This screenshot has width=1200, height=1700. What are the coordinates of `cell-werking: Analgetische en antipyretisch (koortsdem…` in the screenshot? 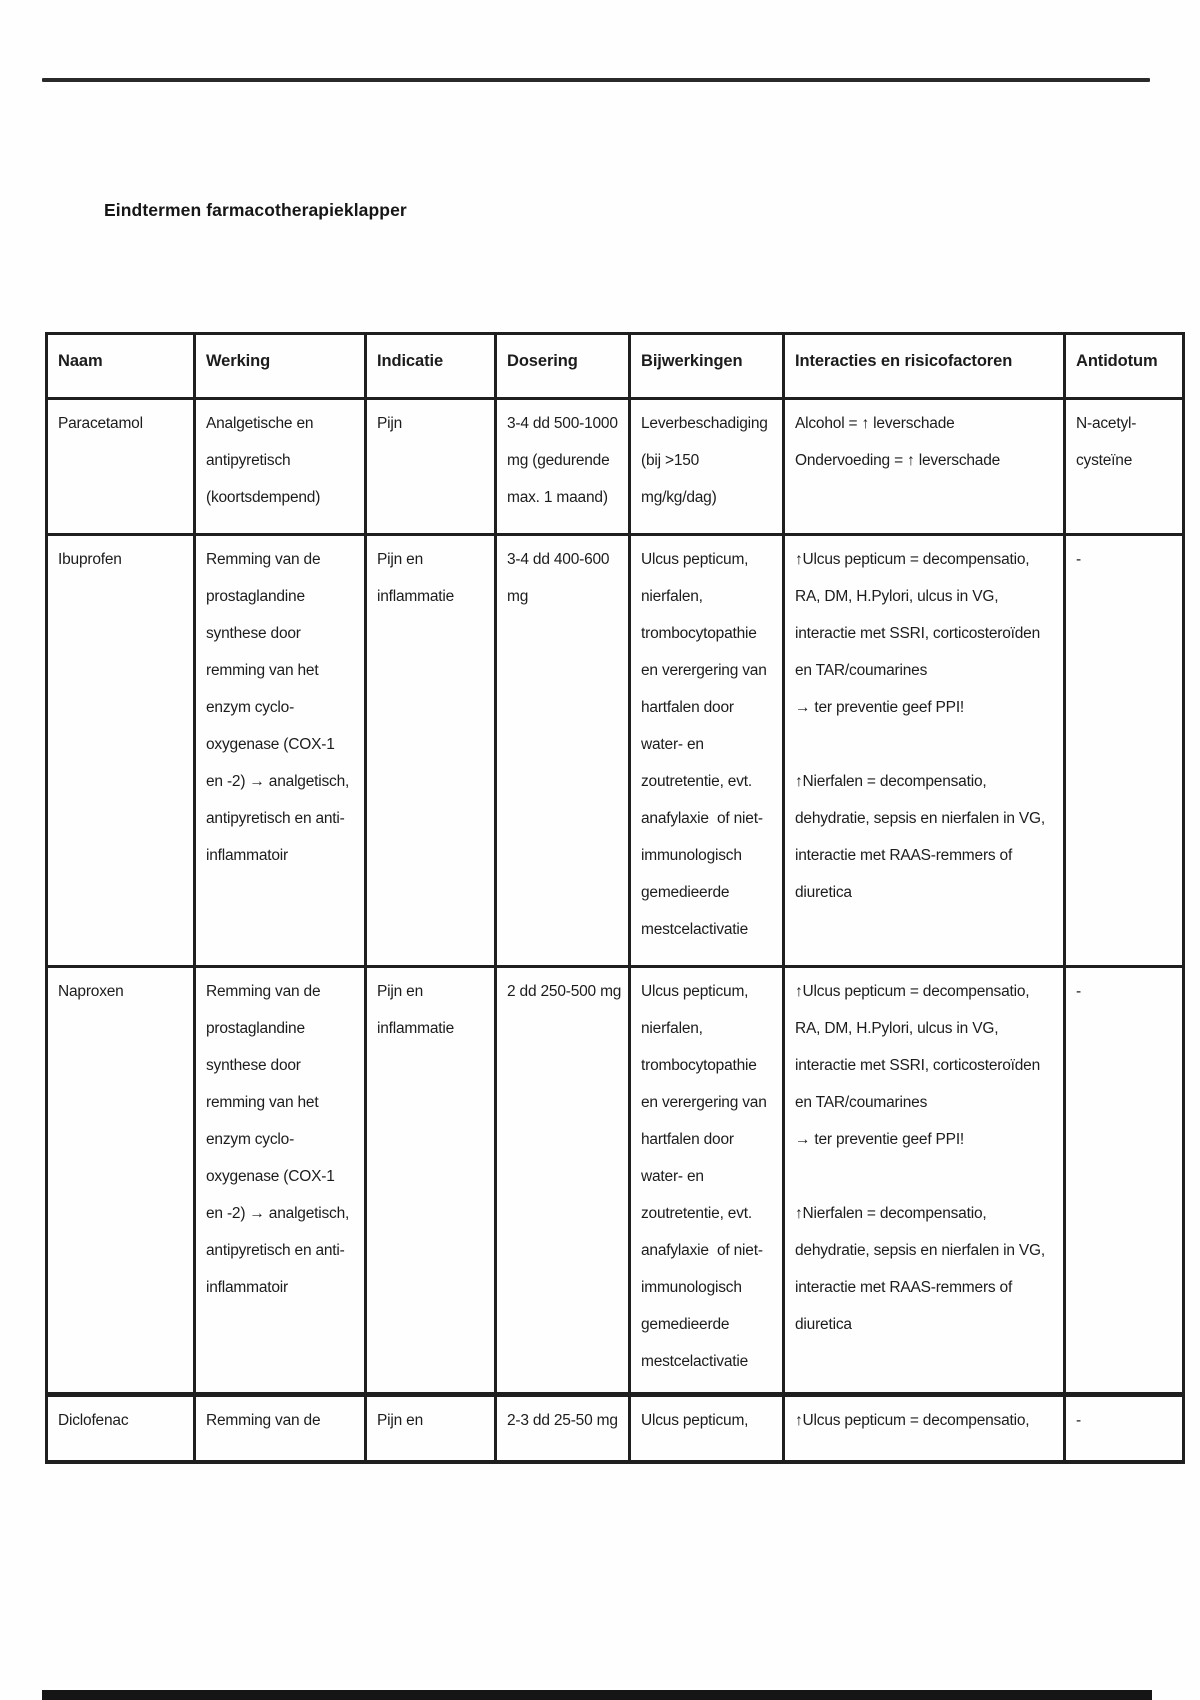 It's located at (280, 466).